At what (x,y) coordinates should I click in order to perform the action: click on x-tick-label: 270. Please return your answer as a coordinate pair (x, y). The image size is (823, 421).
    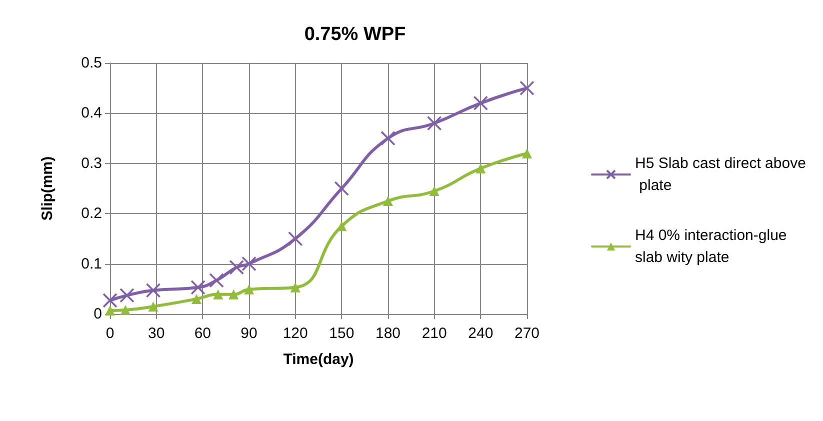
    Looking at the image, I should click on (527, 333).